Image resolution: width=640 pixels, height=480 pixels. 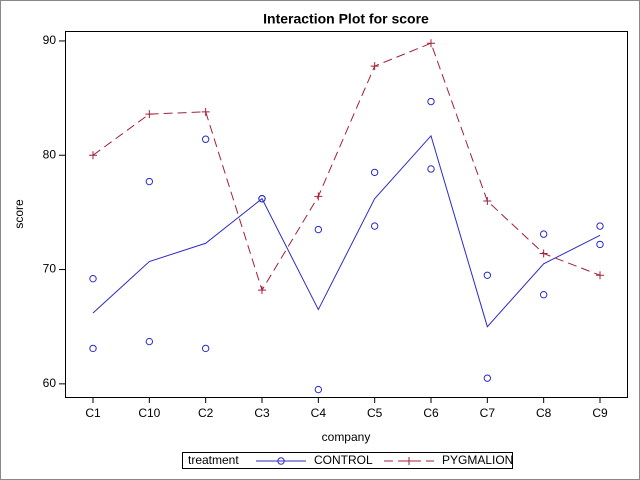 What do you see at coordinates (206, 413) in the screenshot?
I see `x-tick-label: C2` at bounding box center [206, 413].